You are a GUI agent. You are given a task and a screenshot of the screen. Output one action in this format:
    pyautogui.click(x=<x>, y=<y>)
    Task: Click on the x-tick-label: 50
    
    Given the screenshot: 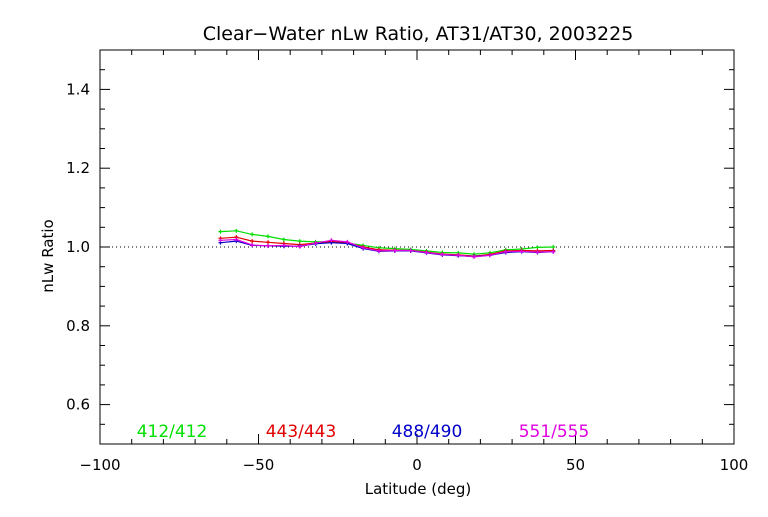 What is the action you would take?
    pyautogui.click(x=575, y=465)
    